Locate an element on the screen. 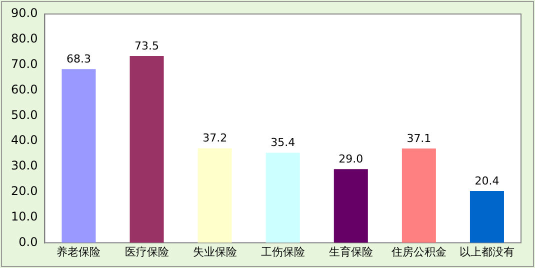 This screenshot has height=268, width=535. y-tick-label: 0.0 is located at coordinates (28, 241).